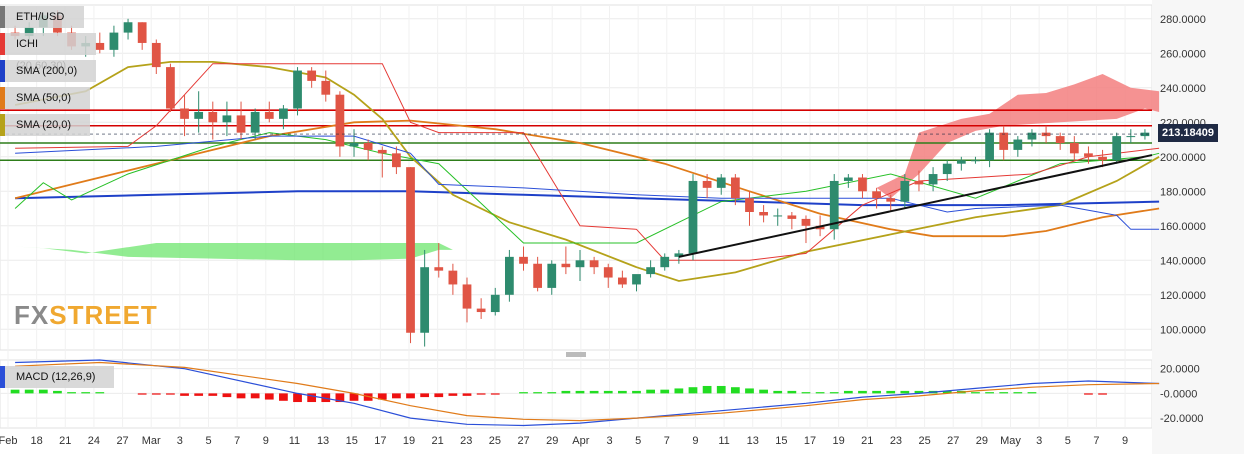 This screenshot has height=454, width=1244. I want to click on x-tick-label: 23, so click(466, 441).